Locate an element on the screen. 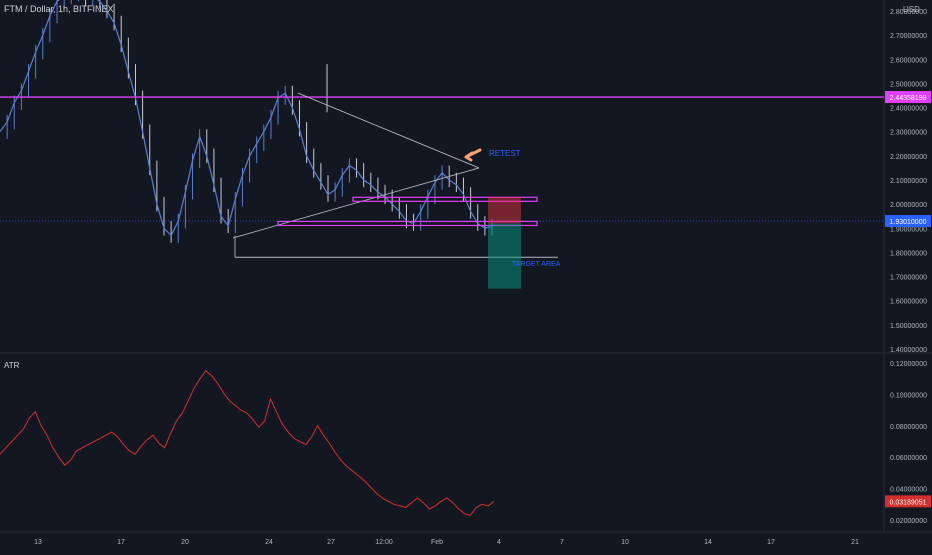 The height and width of the screenshot is (555, 932). price-tick-label: 1.90000000 is located at coordinates (908, 229).